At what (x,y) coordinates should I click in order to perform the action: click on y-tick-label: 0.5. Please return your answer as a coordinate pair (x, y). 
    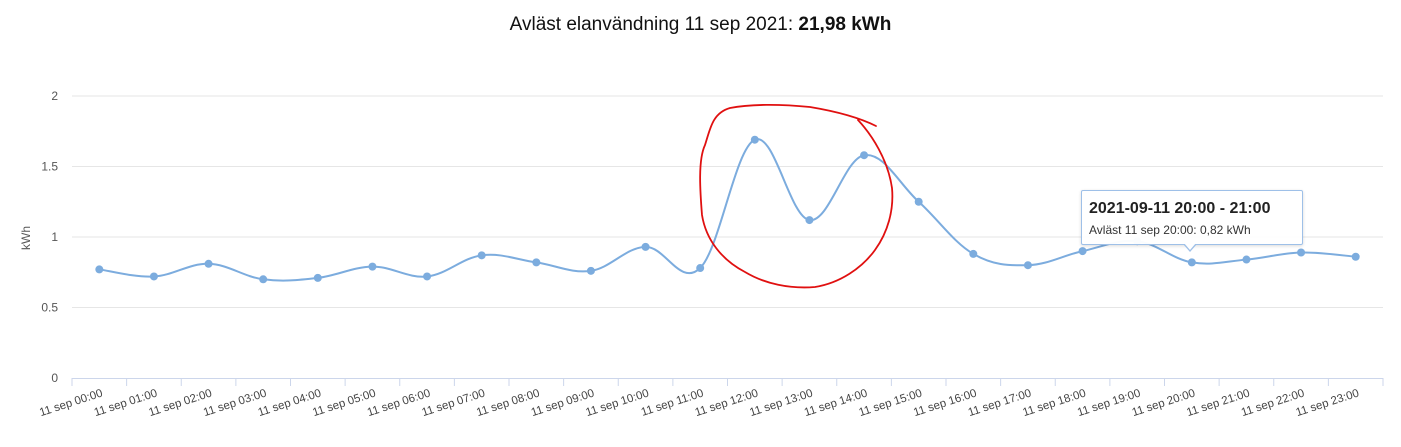
    Looking at the image, I should click on (49, 308).